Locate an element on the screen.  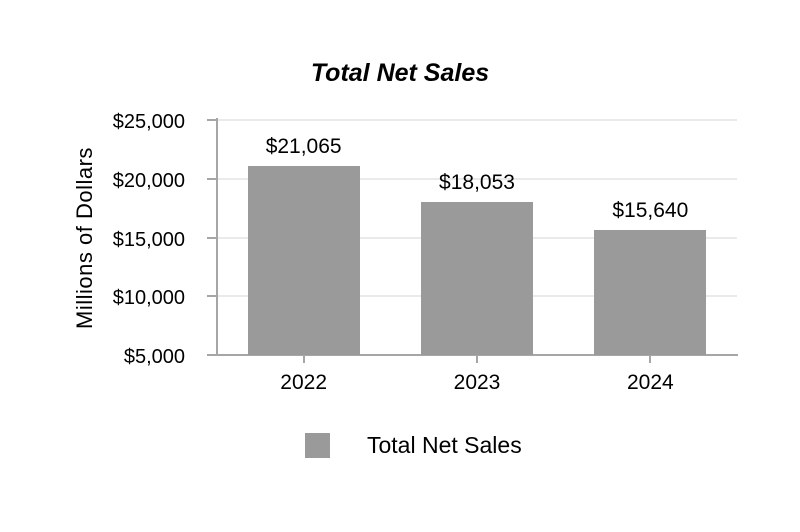
x-tick-label: 2024 is located at coordinates (650, 382).